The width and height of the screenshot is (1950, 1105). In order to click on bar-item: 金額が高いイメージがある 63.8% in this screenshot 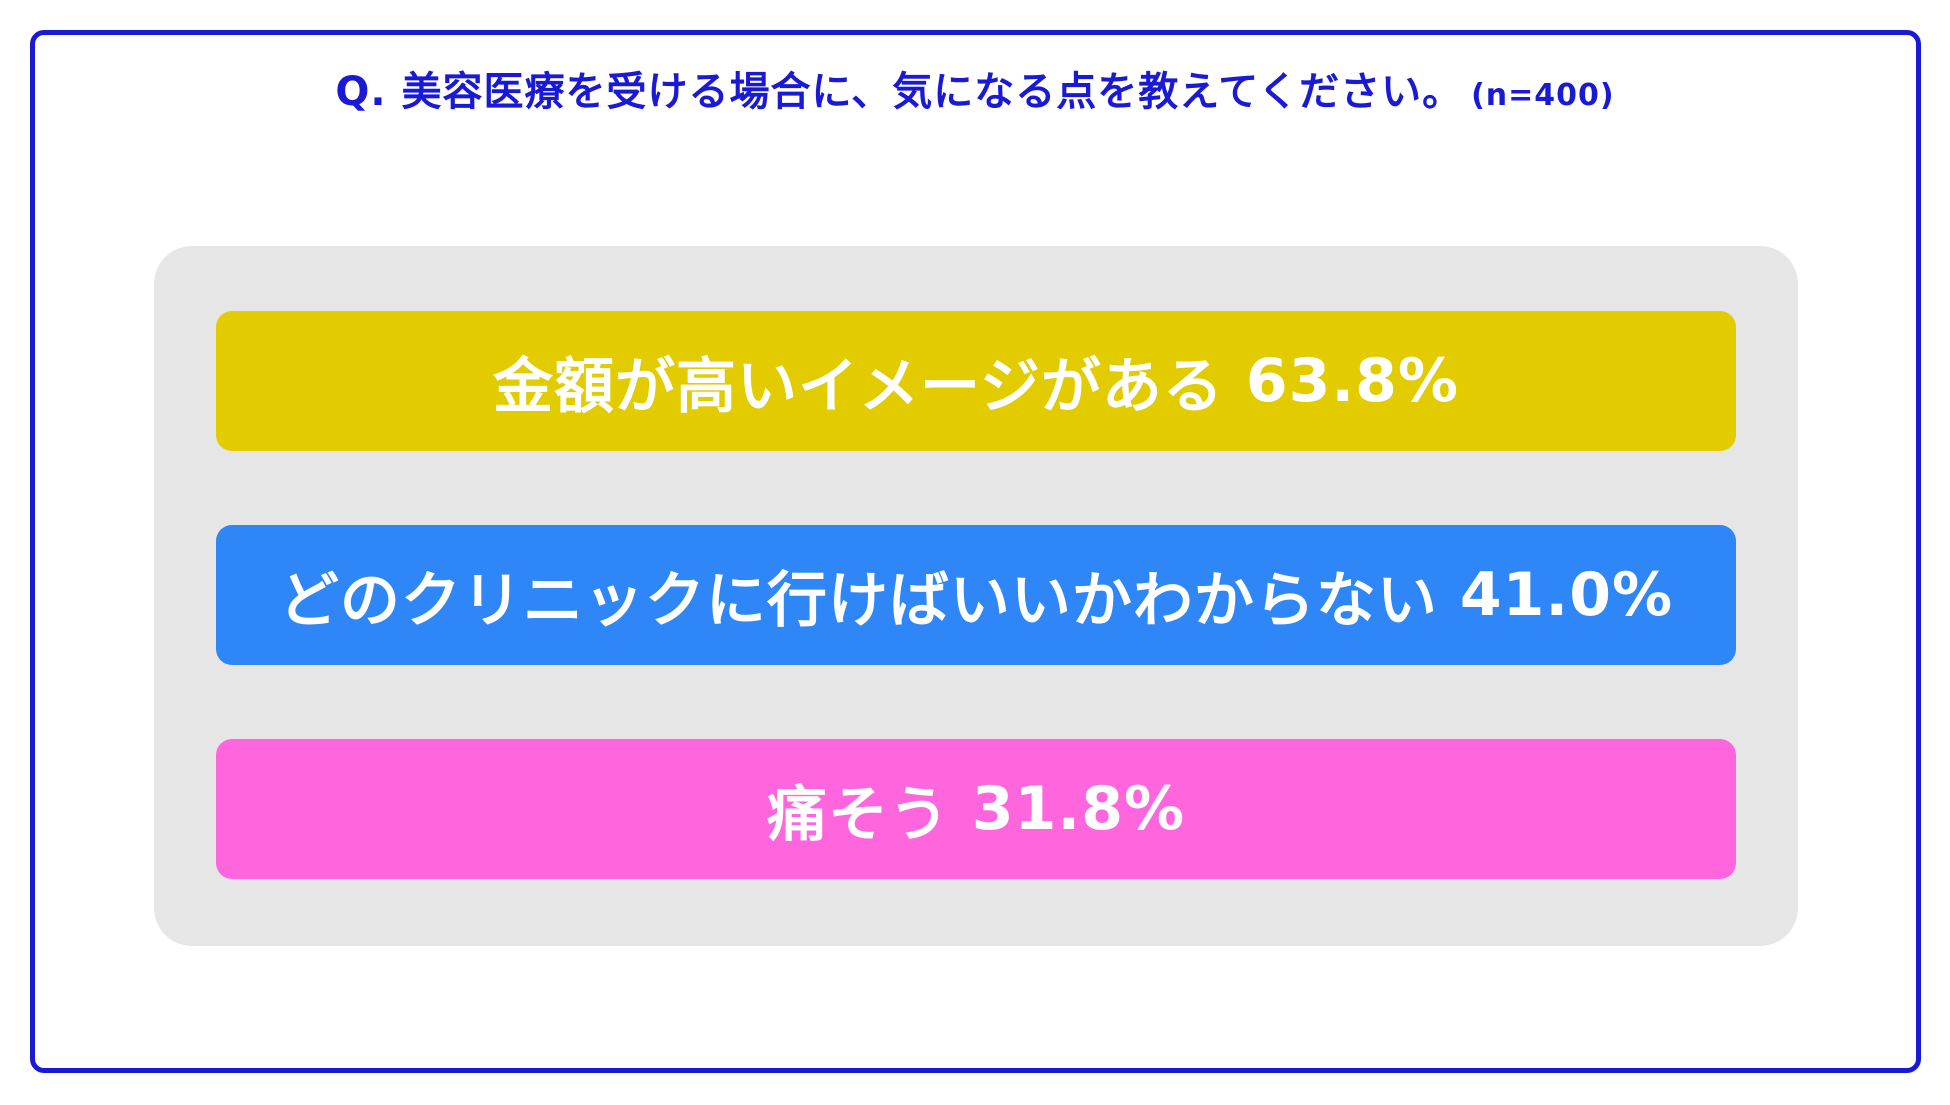, I will do `click(976, 381)`.